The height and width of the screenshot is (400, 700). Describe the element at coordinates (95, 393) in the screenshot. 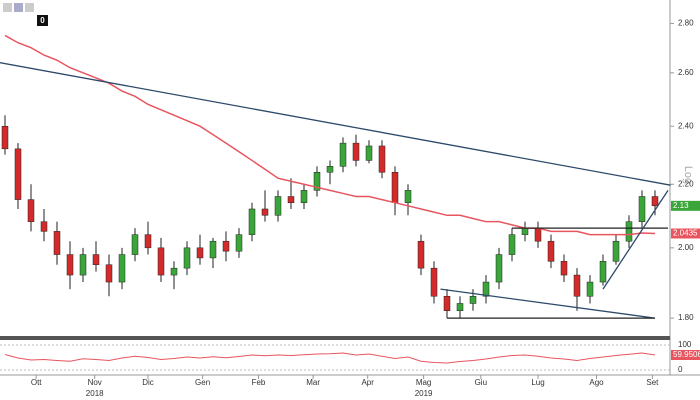

I see `year-label: 2018` at that location.